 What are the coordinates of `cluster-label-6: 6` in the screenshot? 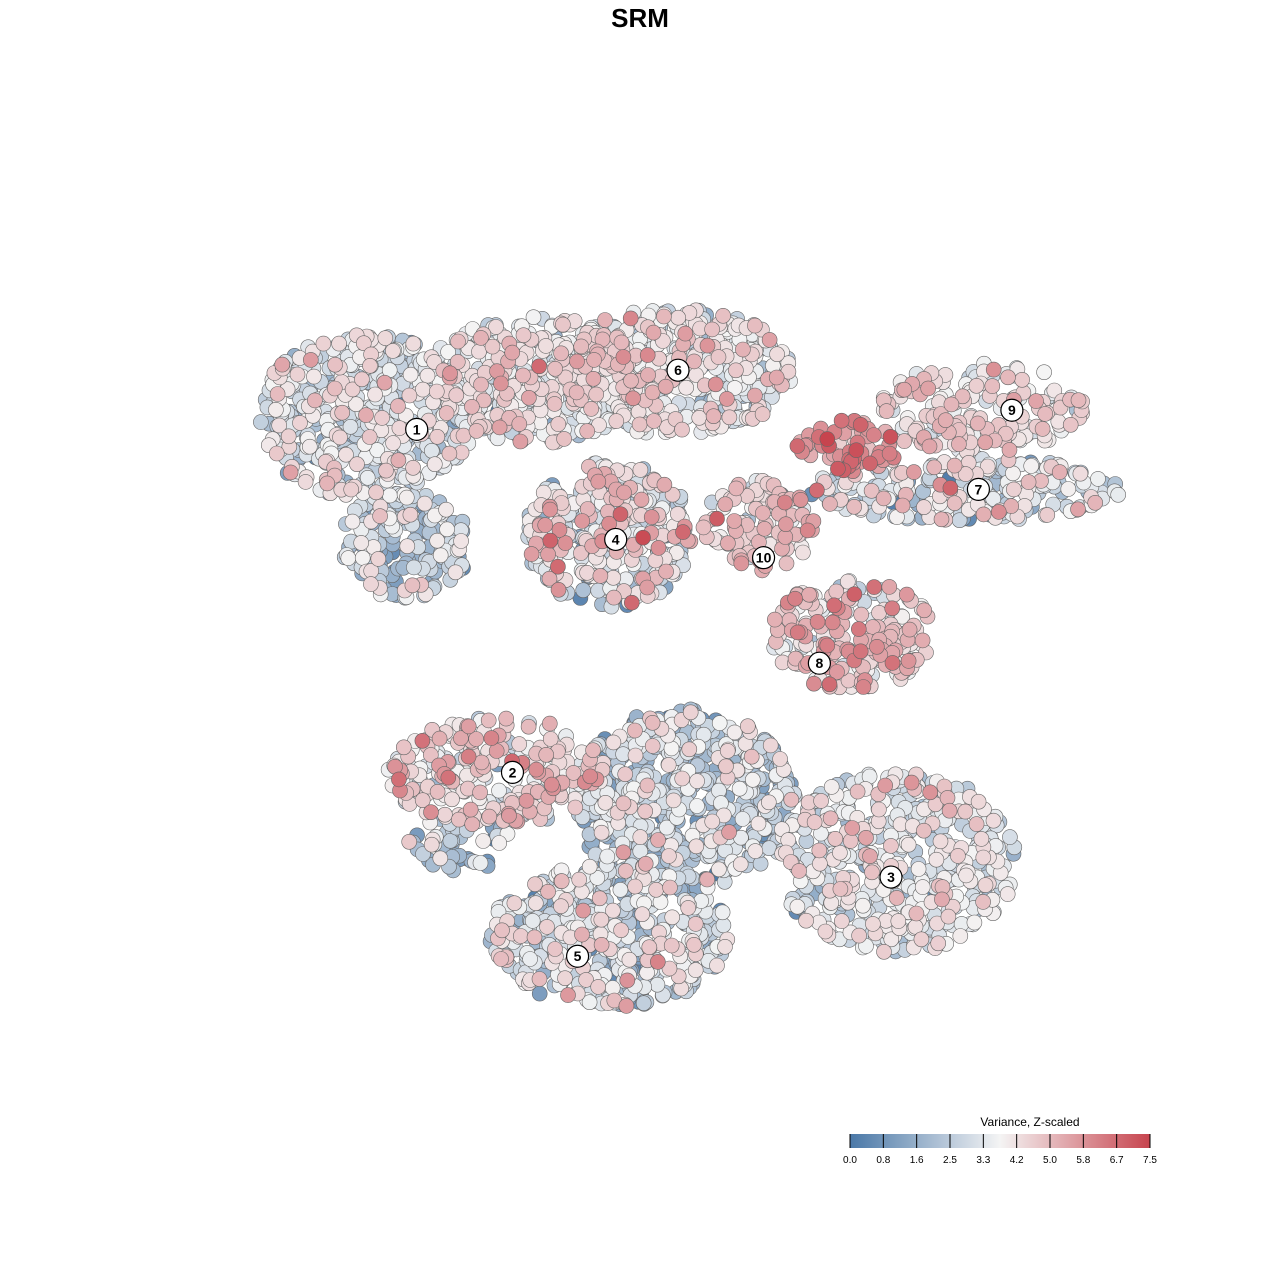 It's located at (678, 370).